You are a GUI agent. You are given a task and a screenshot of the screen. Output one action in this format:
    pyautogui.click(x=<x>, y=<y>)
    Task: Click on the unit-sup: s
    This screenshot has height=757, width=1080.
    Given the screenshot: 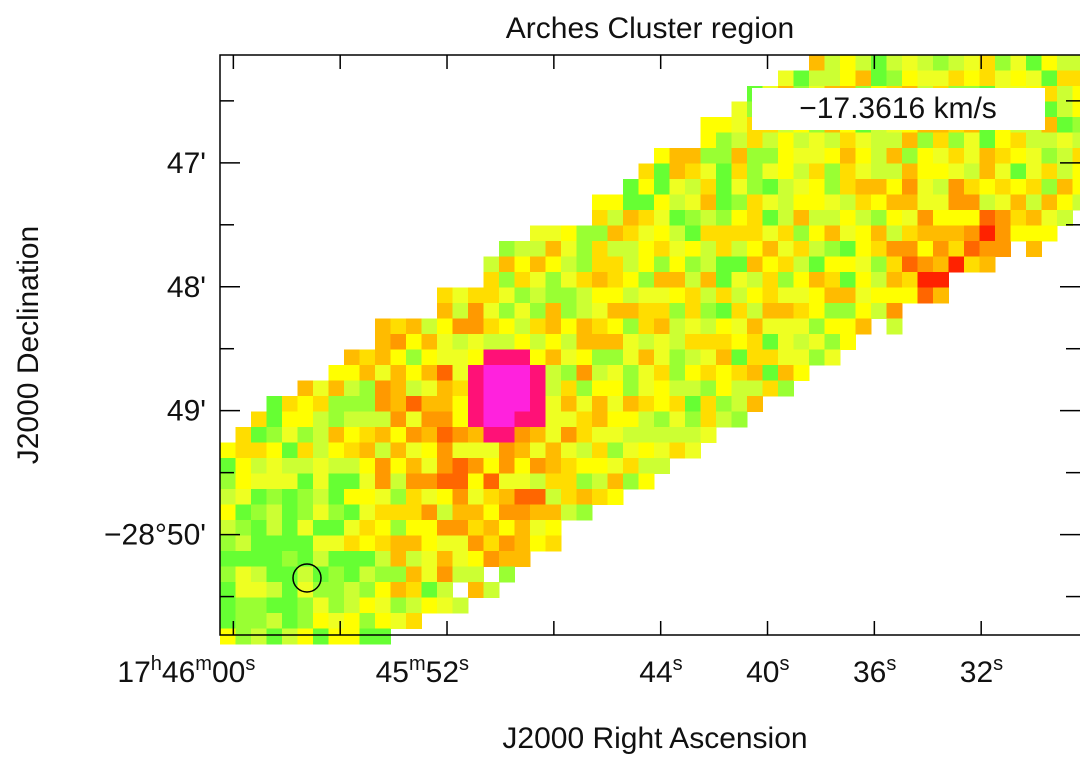 What is the action you would take?
    pyautogui.click(x=998, y=664)
    